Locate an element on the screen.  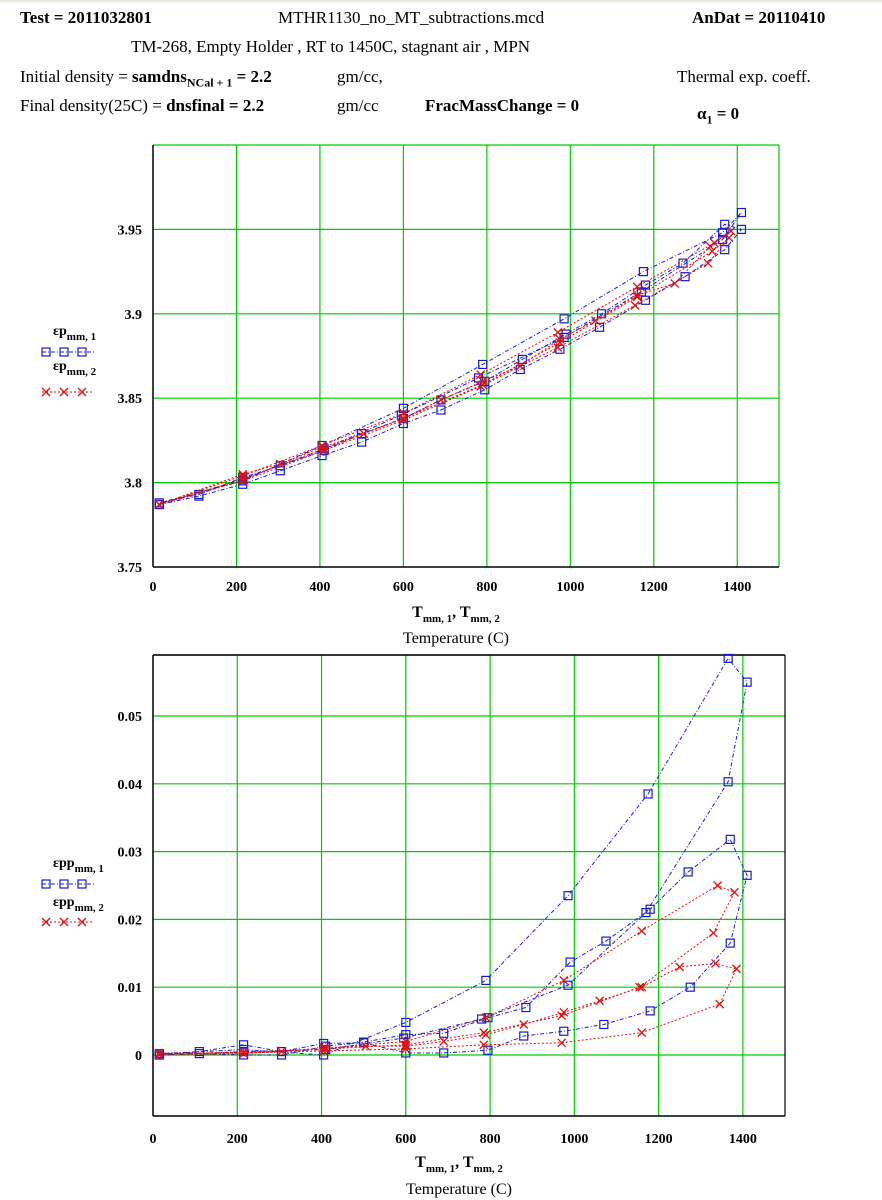
y-tick-label: 3.85 is located at coordinates (130, 399).